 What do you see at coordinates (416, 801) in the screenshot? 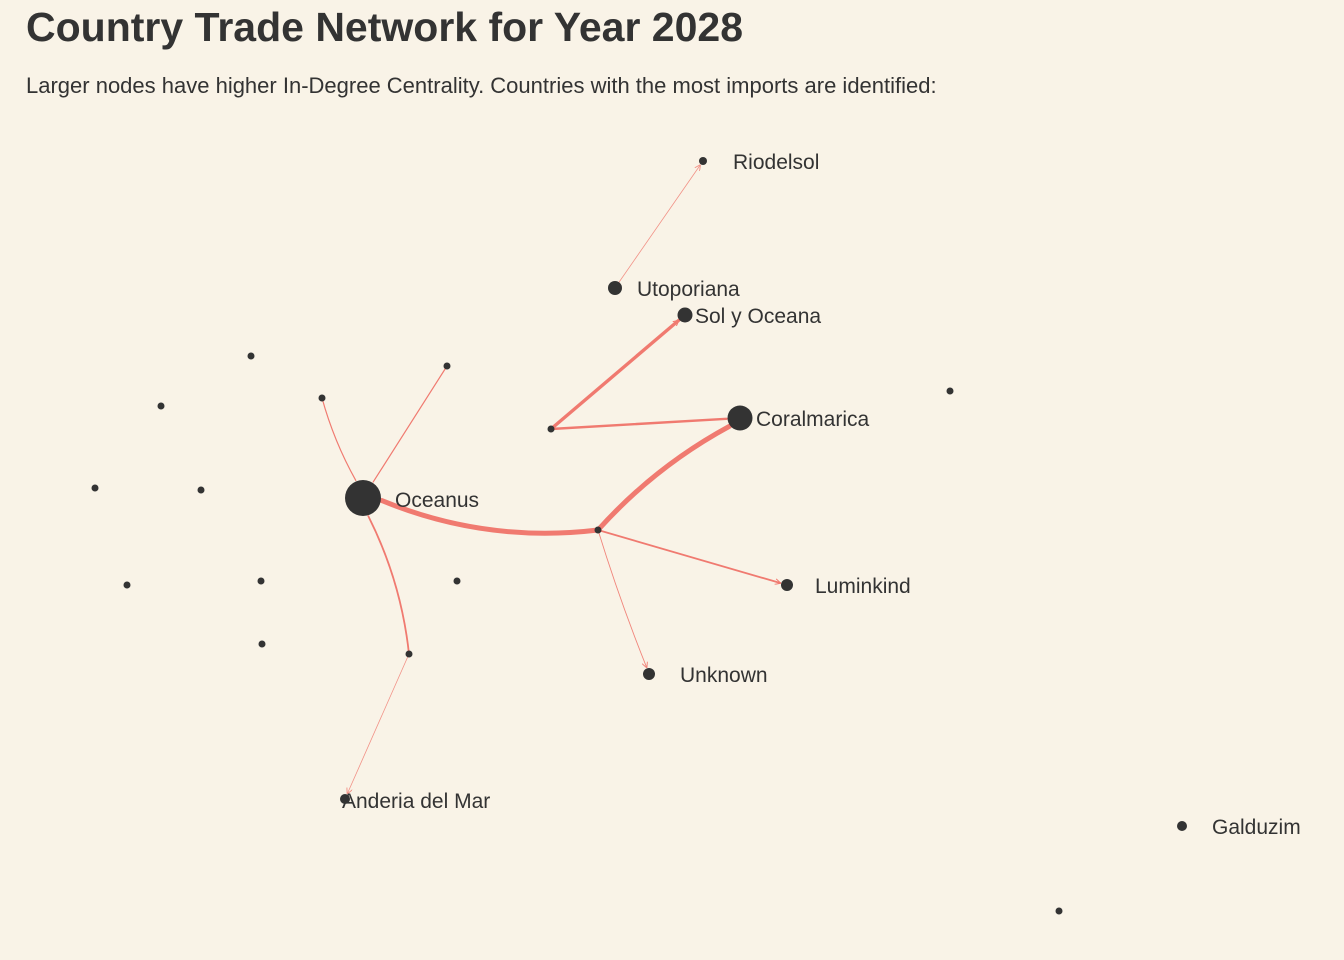
I see `node-label-anderia-del-mar: Anderia del Mar` at bounding box center [416, 801].